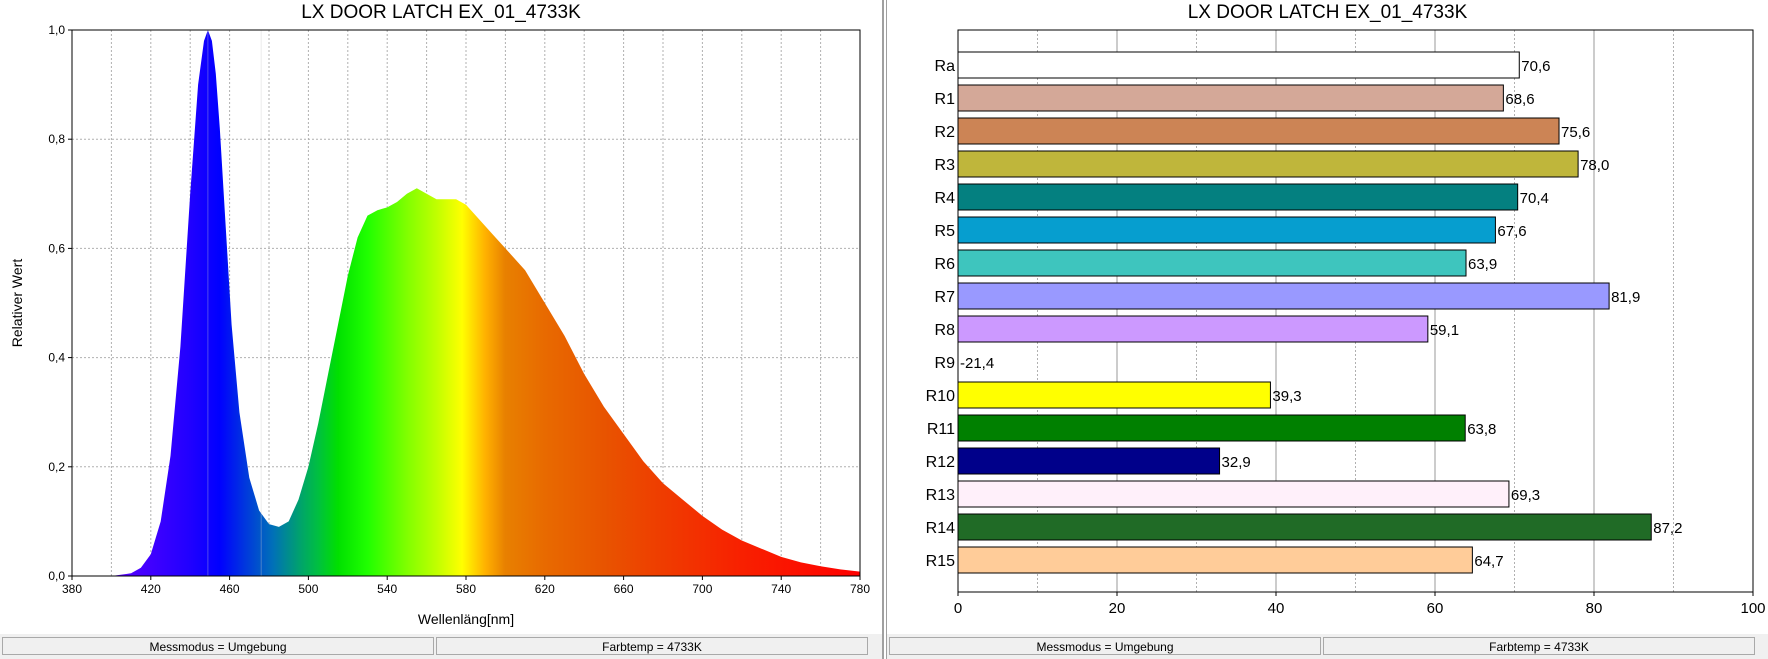 The height and width of the screenshot is (659, 1768). I want to click on spectrum-x-tick-label: 540, so click(387, 589).